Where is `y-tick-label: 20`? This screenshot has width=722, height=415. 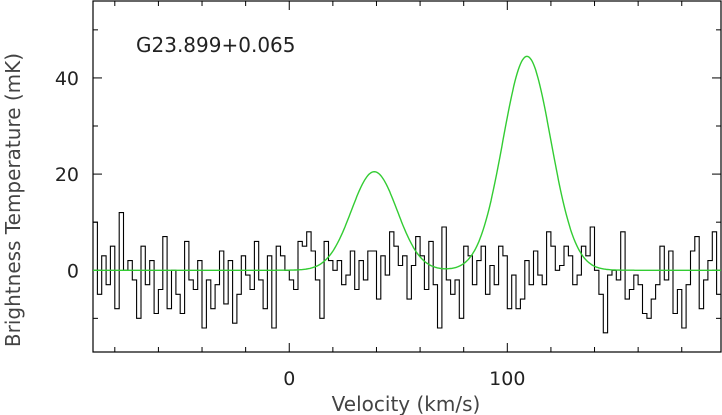
y-tick-label: 20 is located at coordinates (67, 175).